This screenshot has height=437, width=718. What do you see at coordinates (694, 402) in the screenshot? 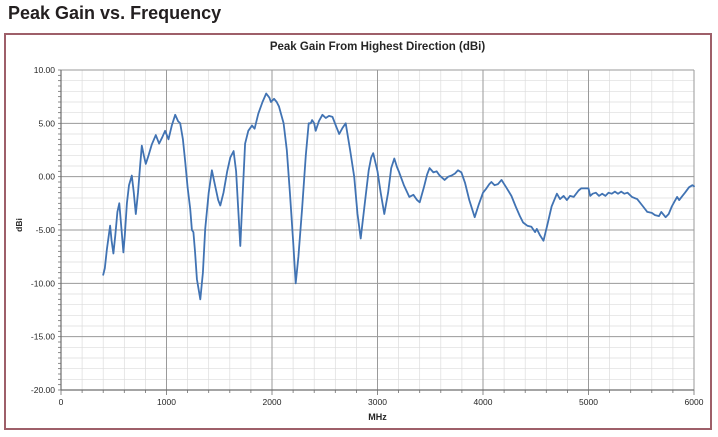
I see `x-tick-label: 6000` at bounding box center [694, 402].